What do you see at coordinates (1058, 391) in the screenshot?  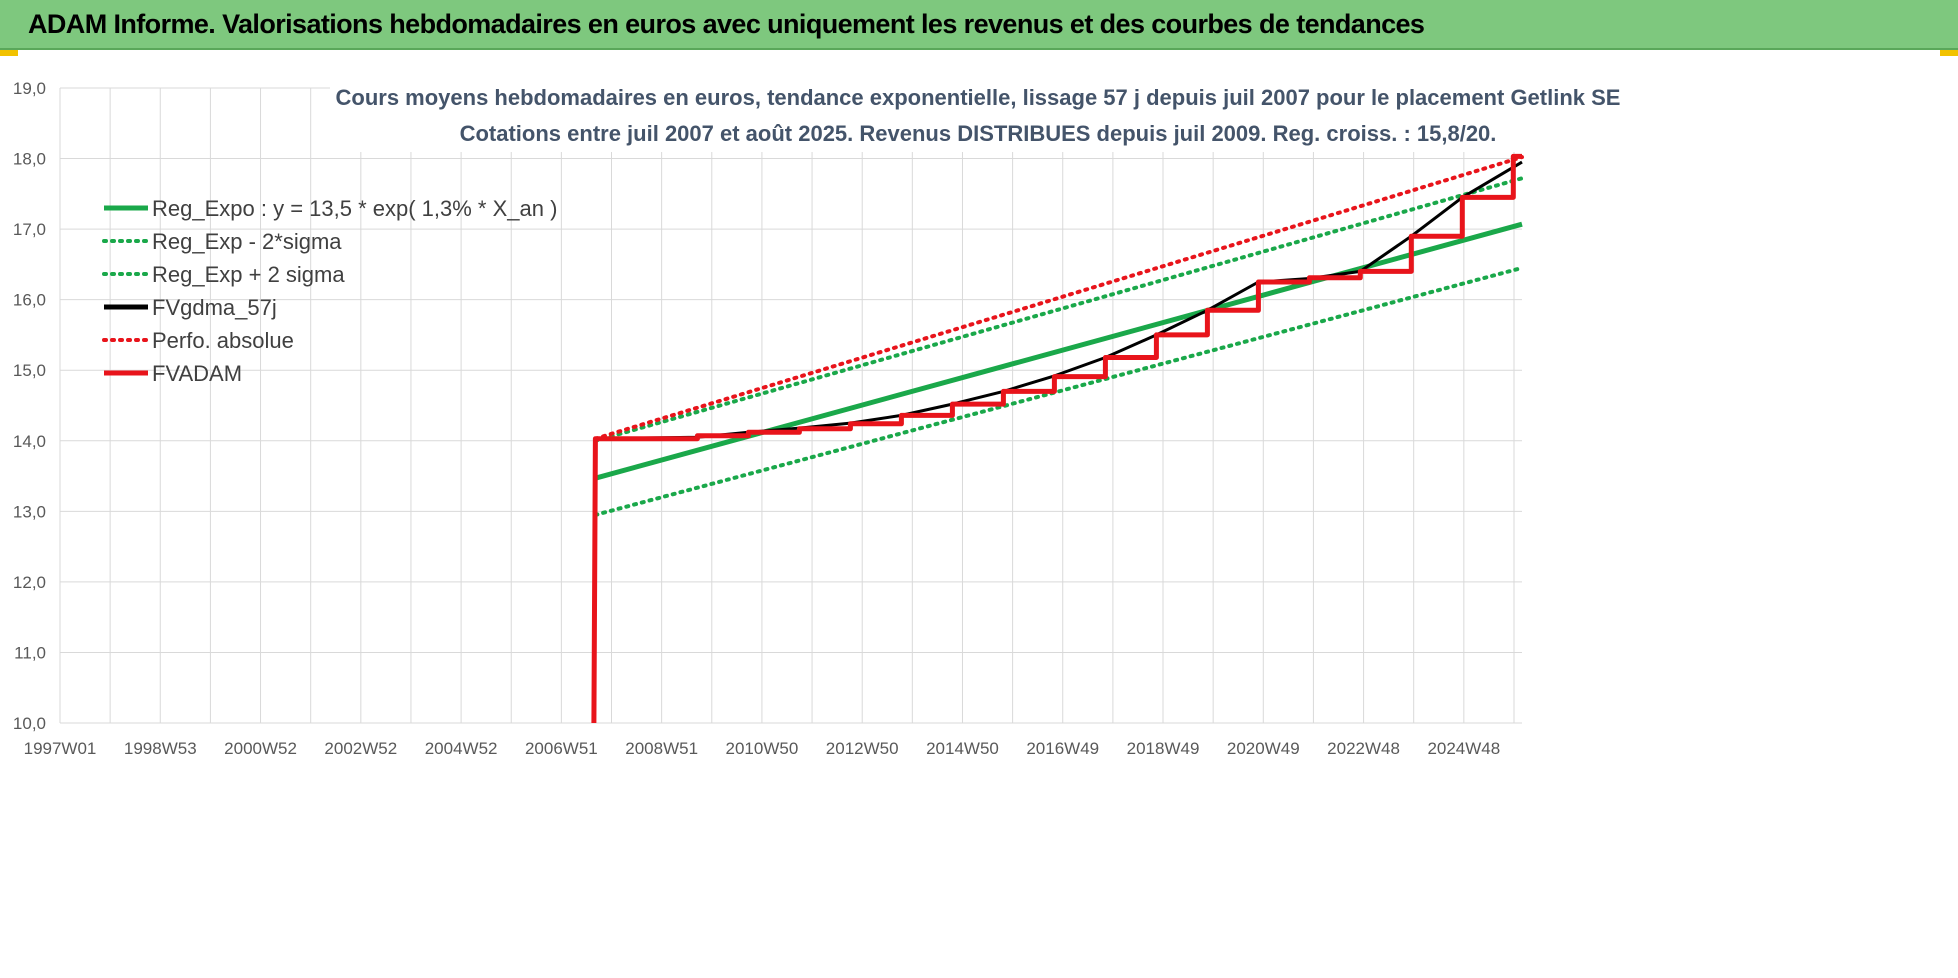 I see `series-trend-lower-band` at bounding box center [1058, 391].